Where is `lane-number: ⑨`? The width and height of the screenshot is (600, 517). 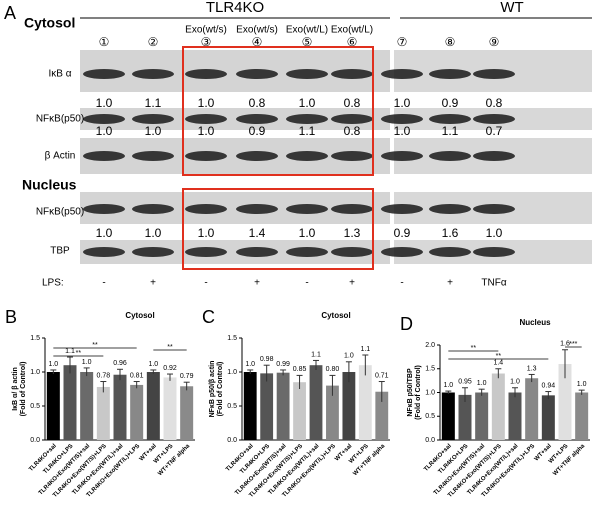
lane-number: ⑨ is located at coordinates (494, 42).